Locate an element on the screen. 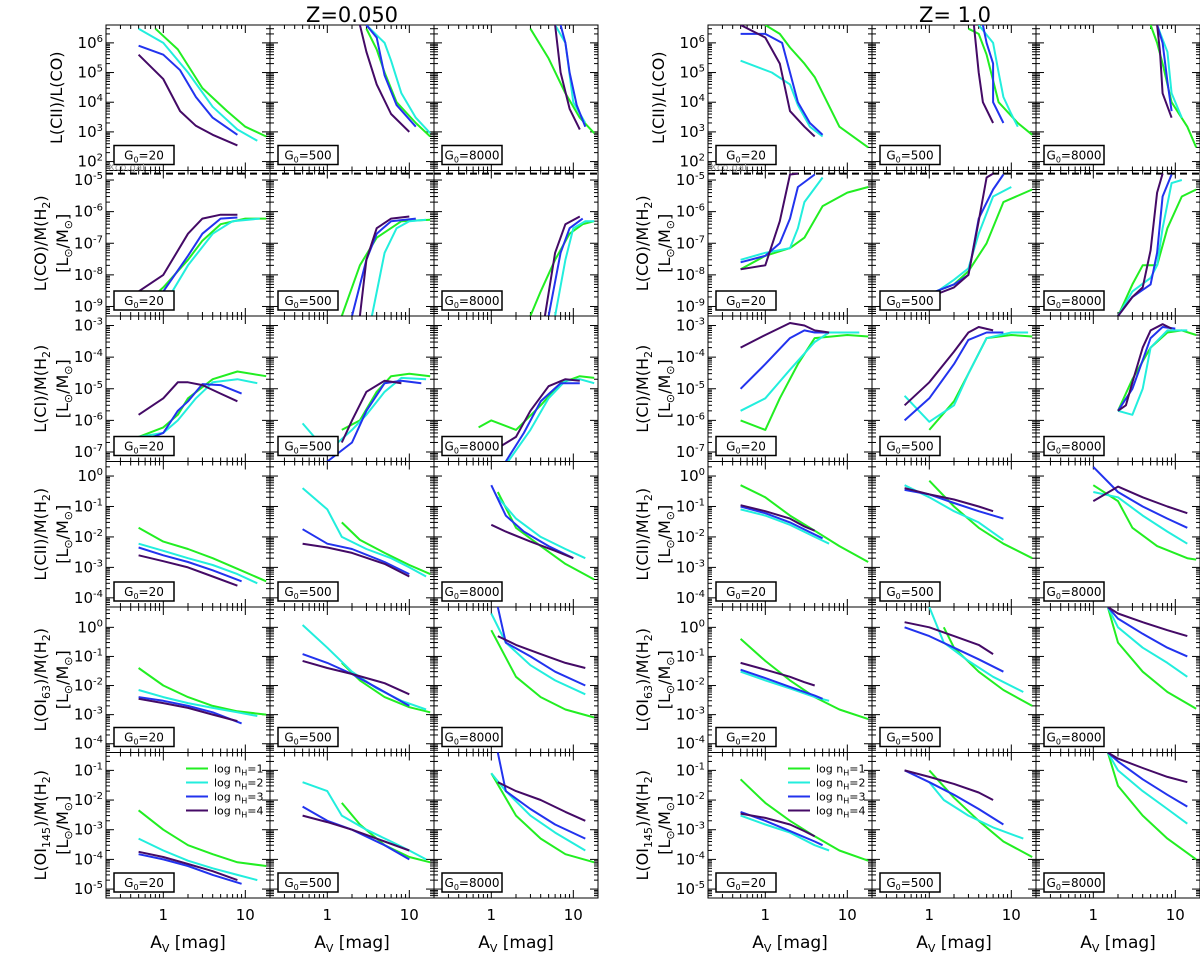 This screenshot has width=1200, height=957. z005-ylabel-row-1: L(CII)/L(CO) is located at coordinates (56, 97).